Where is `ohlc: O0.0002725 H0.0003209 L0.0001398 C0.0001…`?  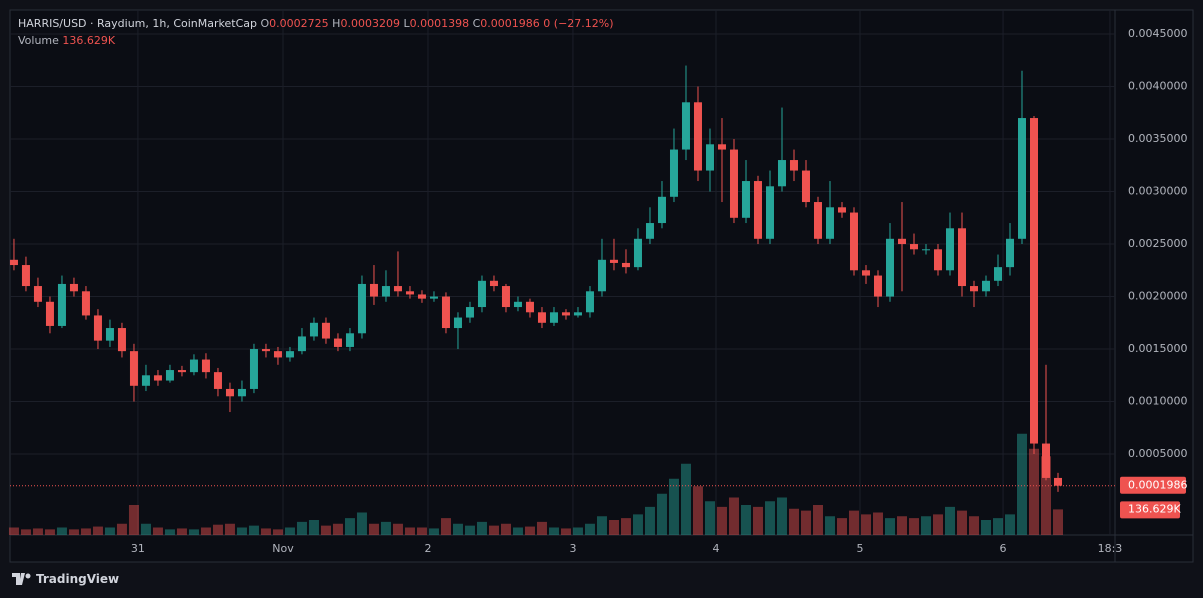
ohlc: O0.0002725 H0.0003209 L0.0001398 C0.0001… is located at coordinates (402, 23).